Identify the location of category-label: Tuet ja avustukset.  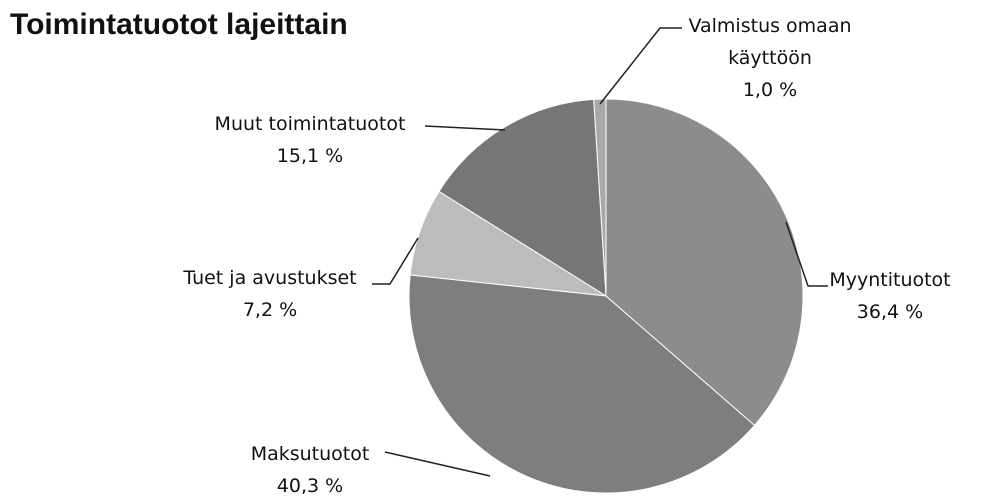
(270, 278).